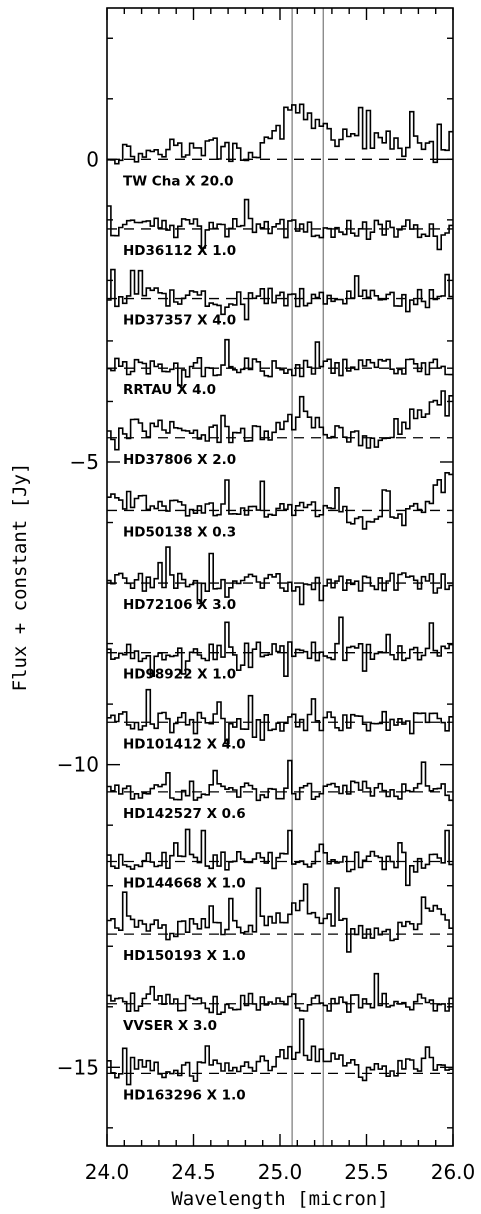  What do you see at coordinates (78, 1067) in the screenshot?
I see `y-tick-label: −15` at bounding box center [78, 1067].